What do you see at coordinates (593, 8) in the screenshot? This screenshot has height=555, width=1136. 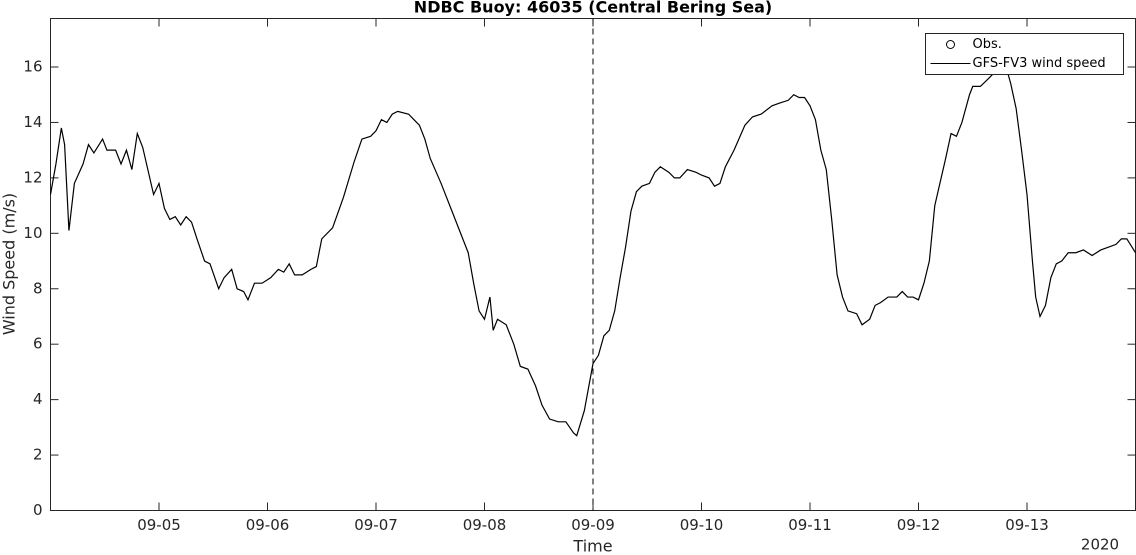 I see `chart-title: NDBC Buoy: 46035 (Central Bering Sea)` at bounding box center [593, 8].